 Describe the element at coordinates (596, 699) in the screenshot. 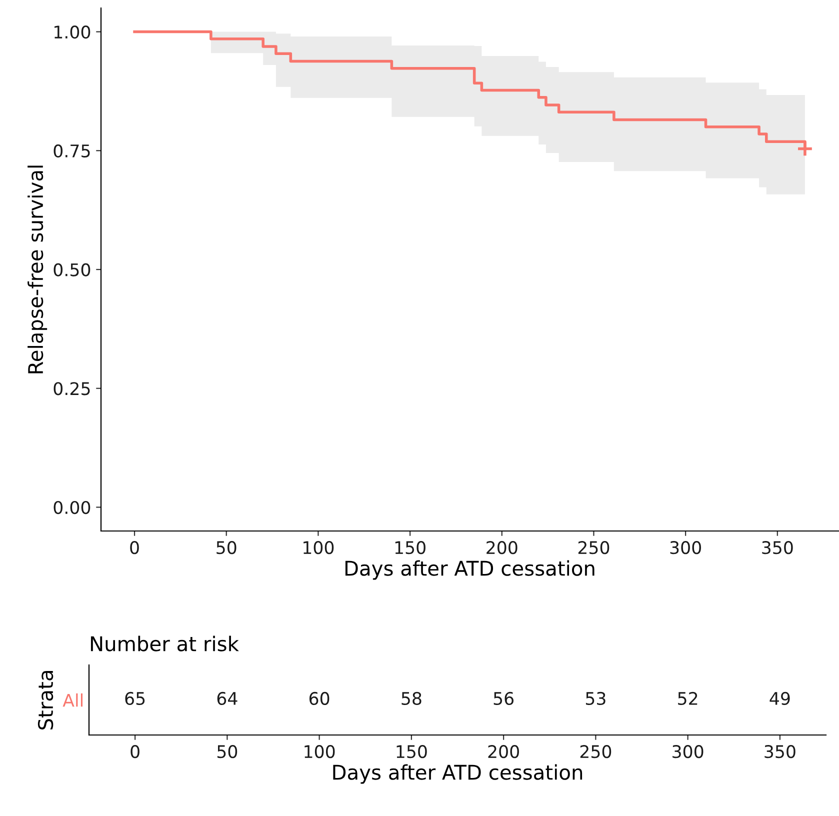

I see `data-label: 53` at that location.